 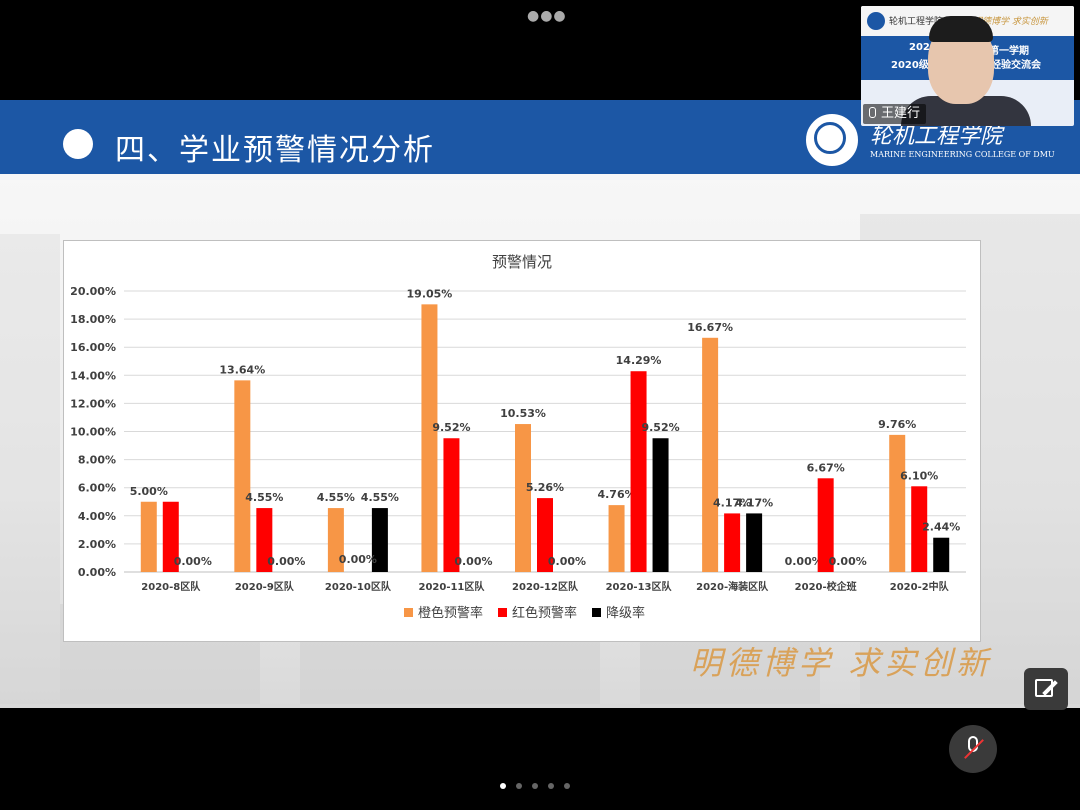 I want to click on video-banner-line2-left: 2020级, so click(x=910, y=65).